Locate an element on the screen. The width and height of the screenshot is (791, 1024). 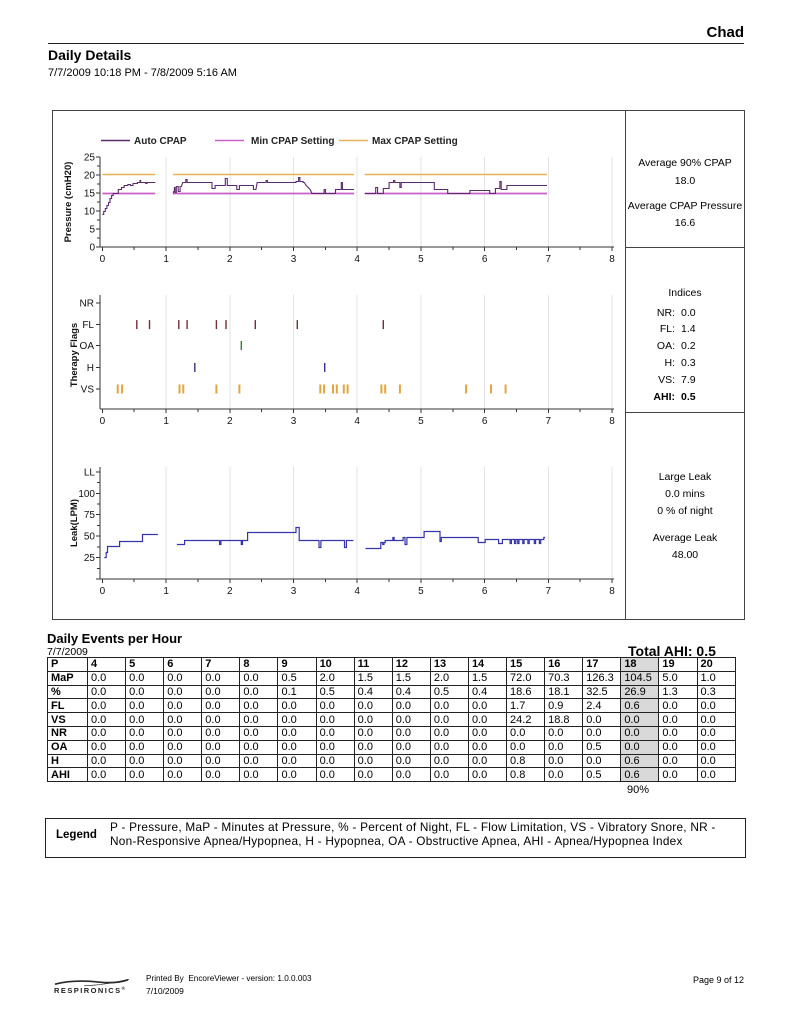
svg-text: VS is located at coordinates (88, 390).